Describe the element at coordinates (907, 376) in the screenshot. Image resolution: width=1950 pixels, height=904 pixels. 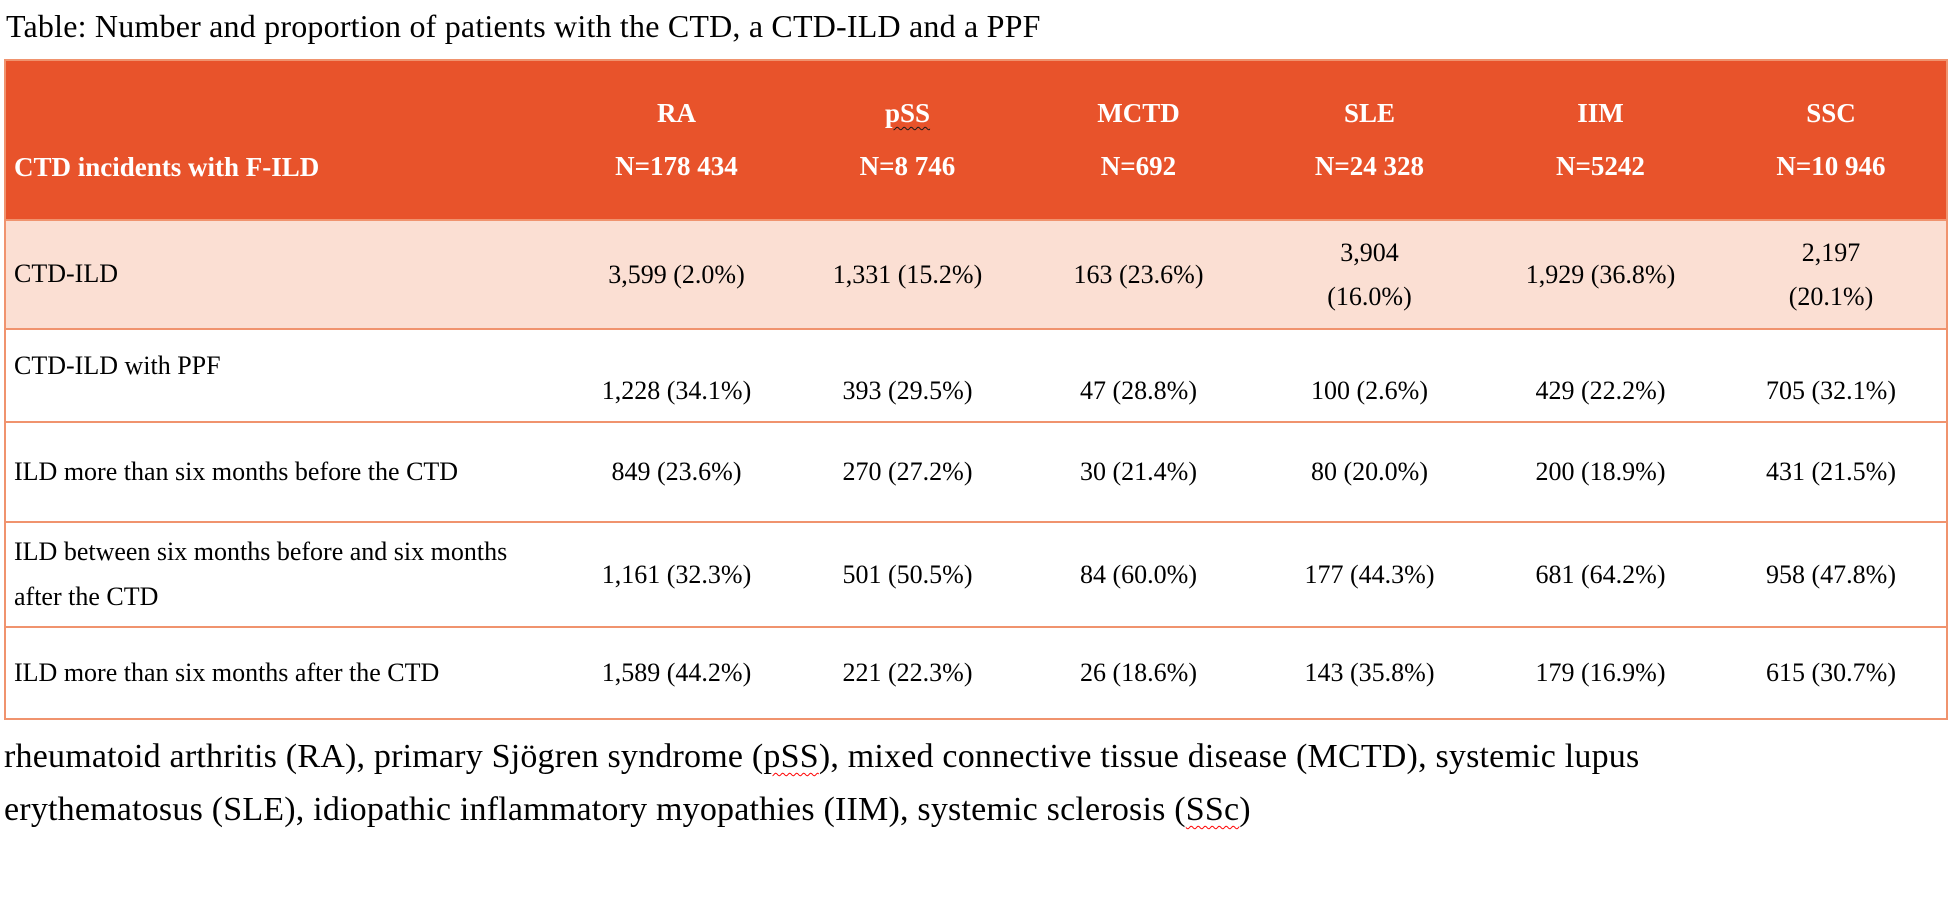
I see `table-cell: 393 (29.5%)` at that location.